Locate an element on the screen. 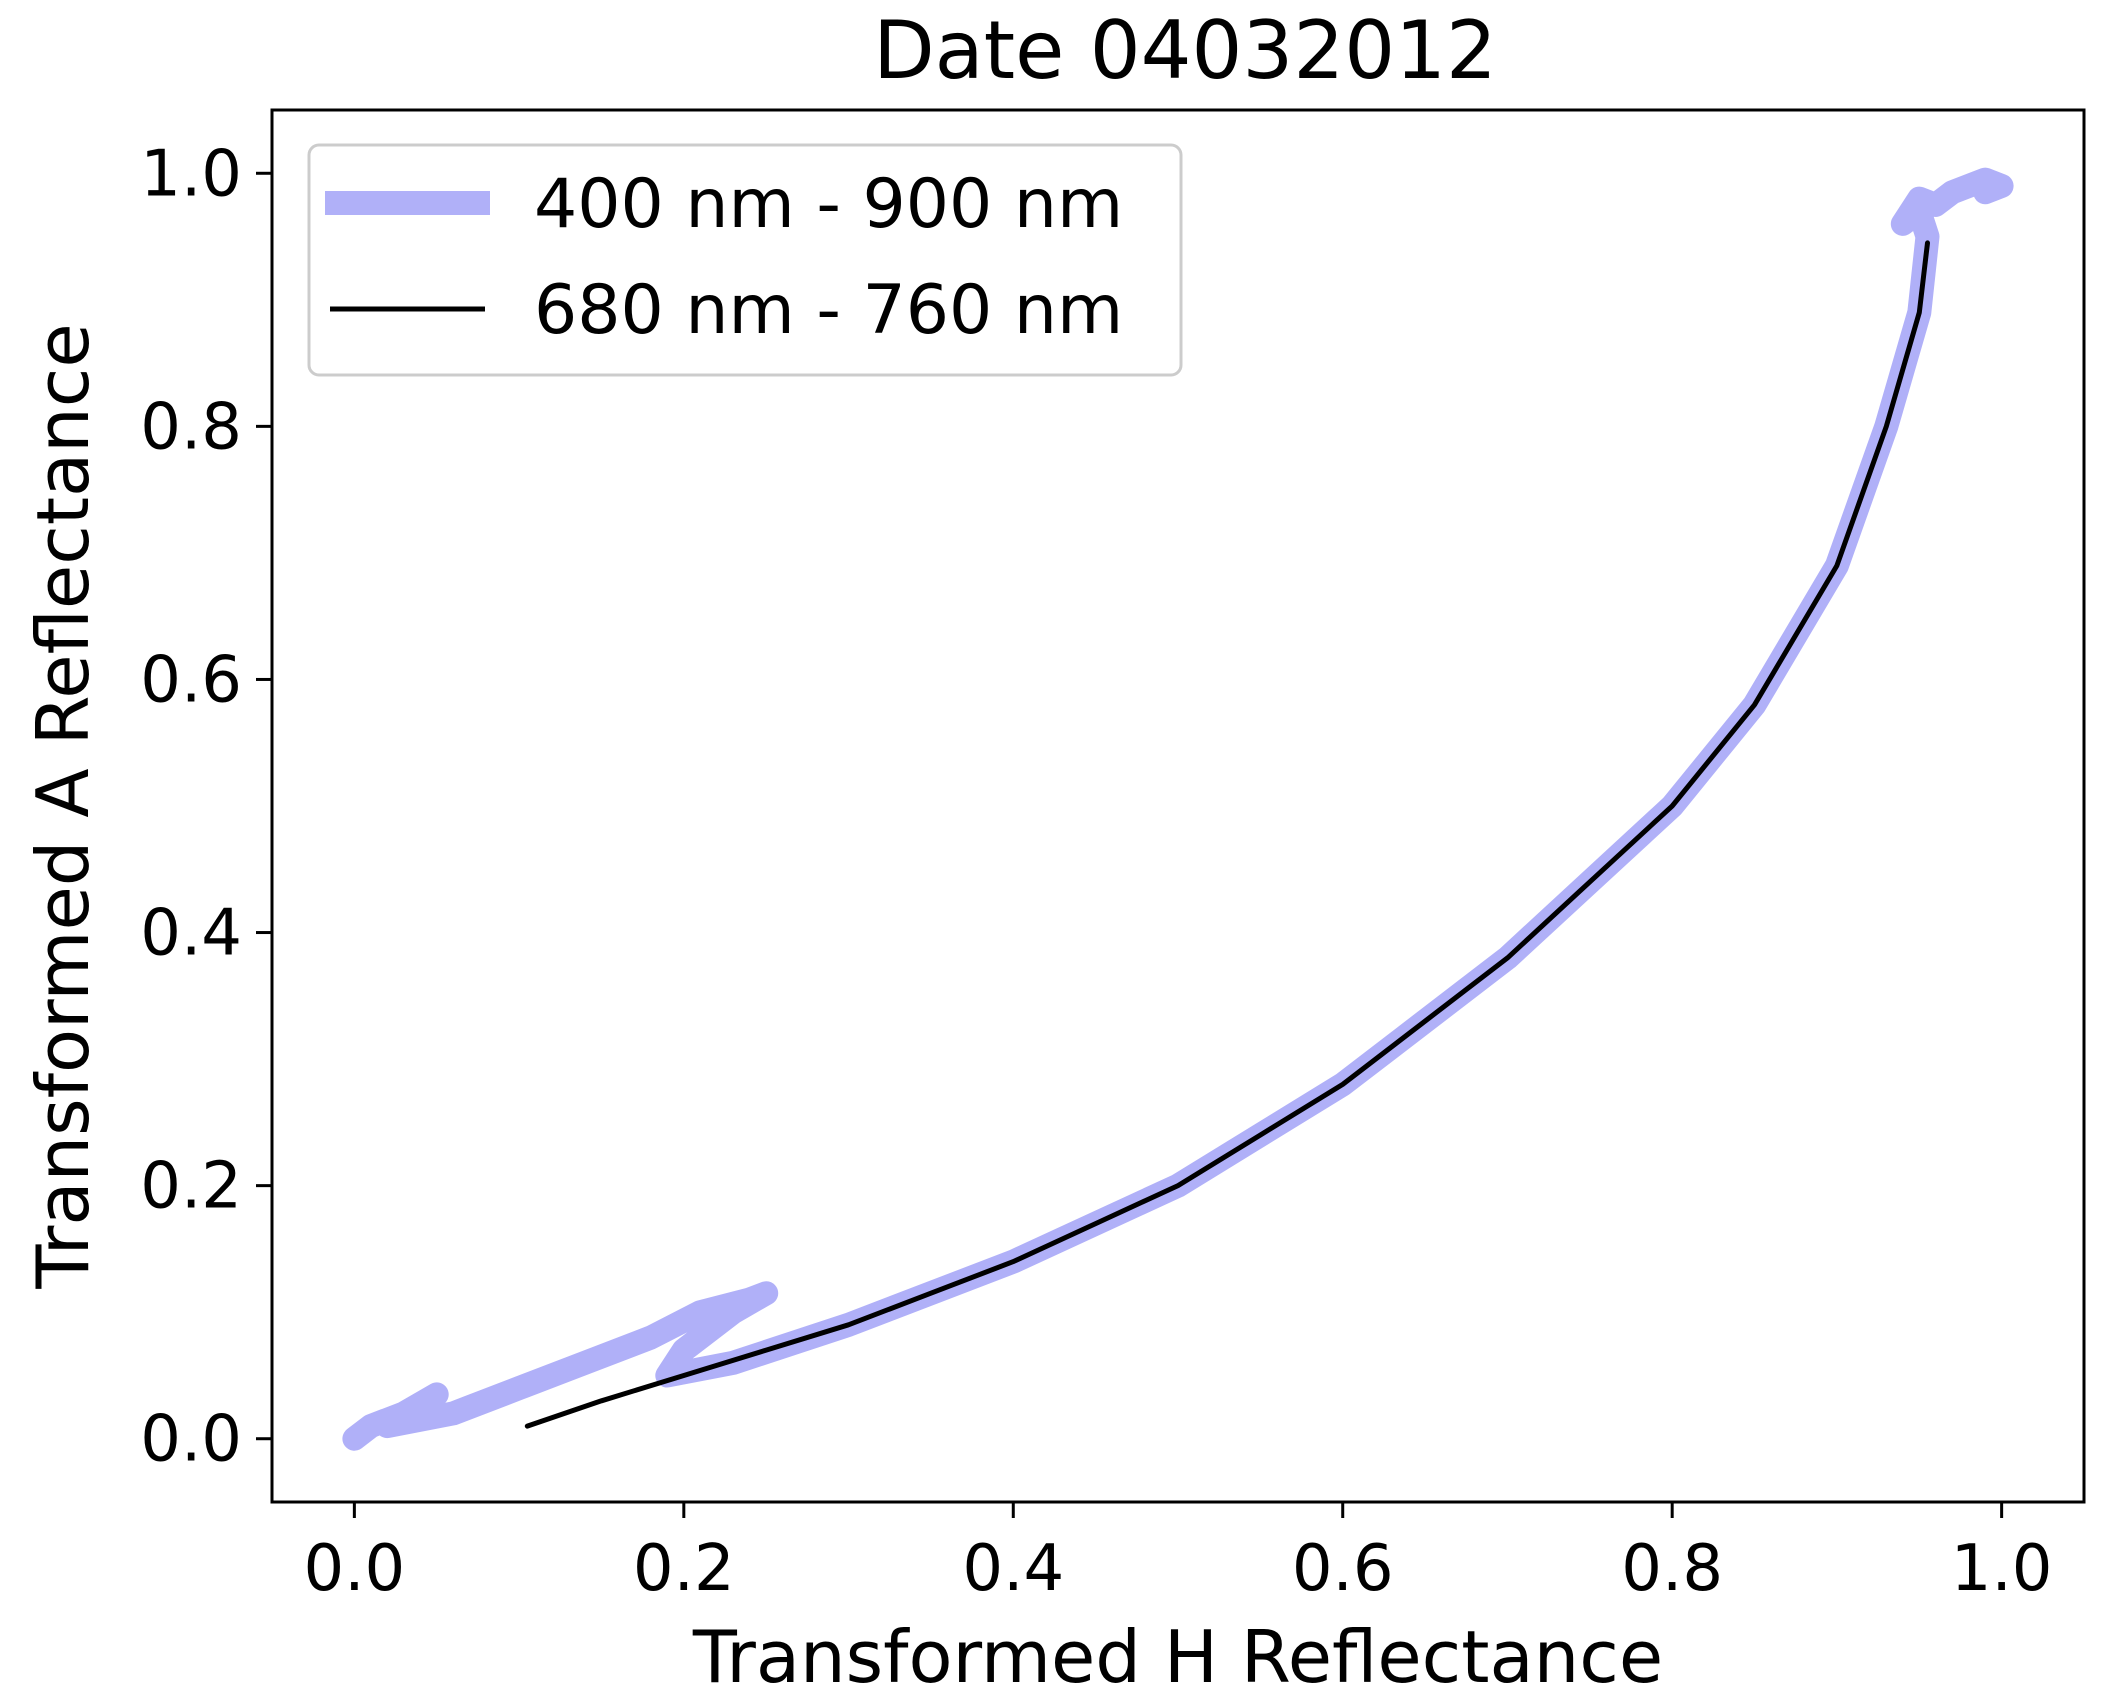 The image size is (2107, 1703). legend-label-series-1: 400 nm - 900 nm is located at coordinates (828, 204).